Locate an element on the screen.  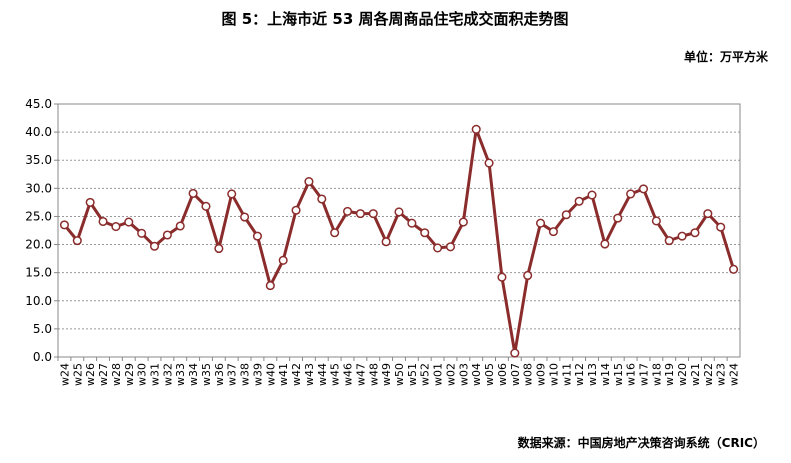
x-tick-label: w01 is located at coordinates (438, 374).